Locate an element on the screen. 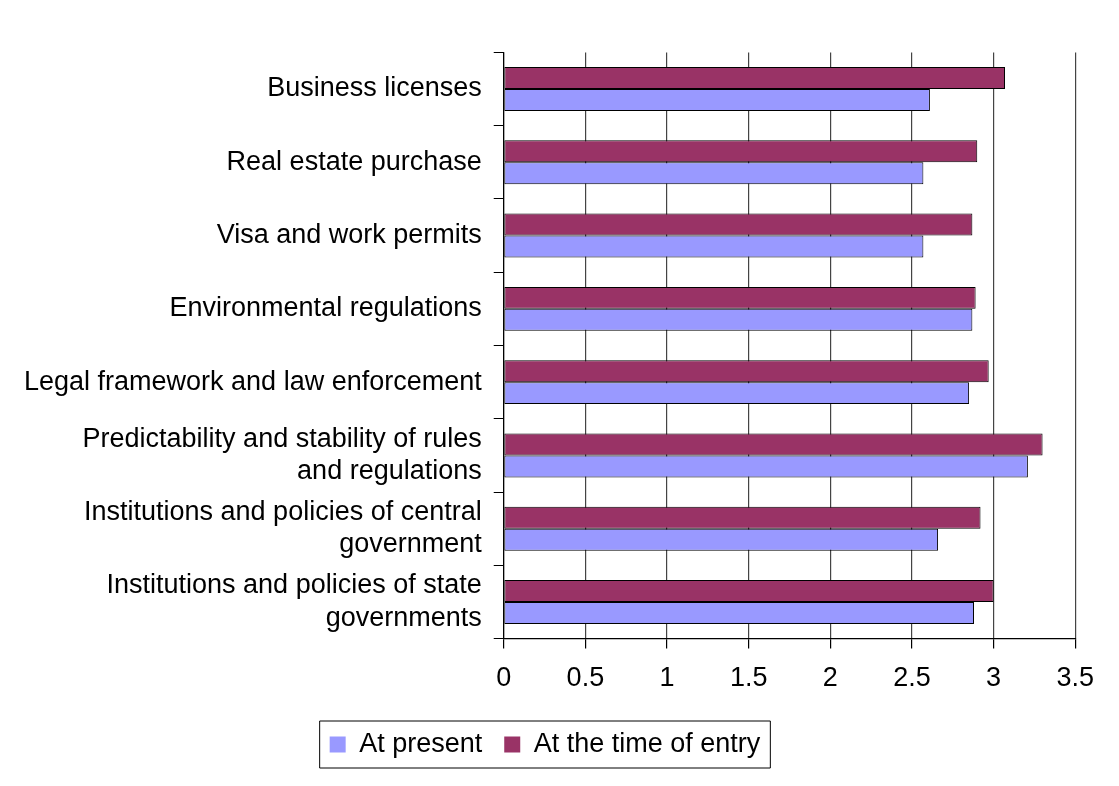  legend-label: At present is located at coordinates (421, 742).